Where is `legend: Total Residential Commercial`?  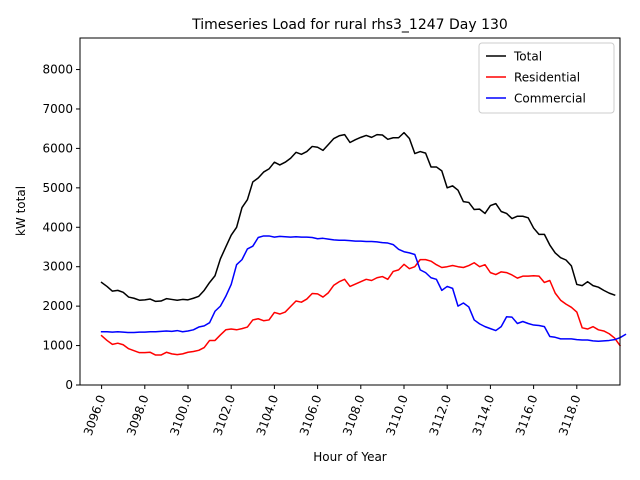 legend: Total Residential Commercial is located at coordinates (546, 78).